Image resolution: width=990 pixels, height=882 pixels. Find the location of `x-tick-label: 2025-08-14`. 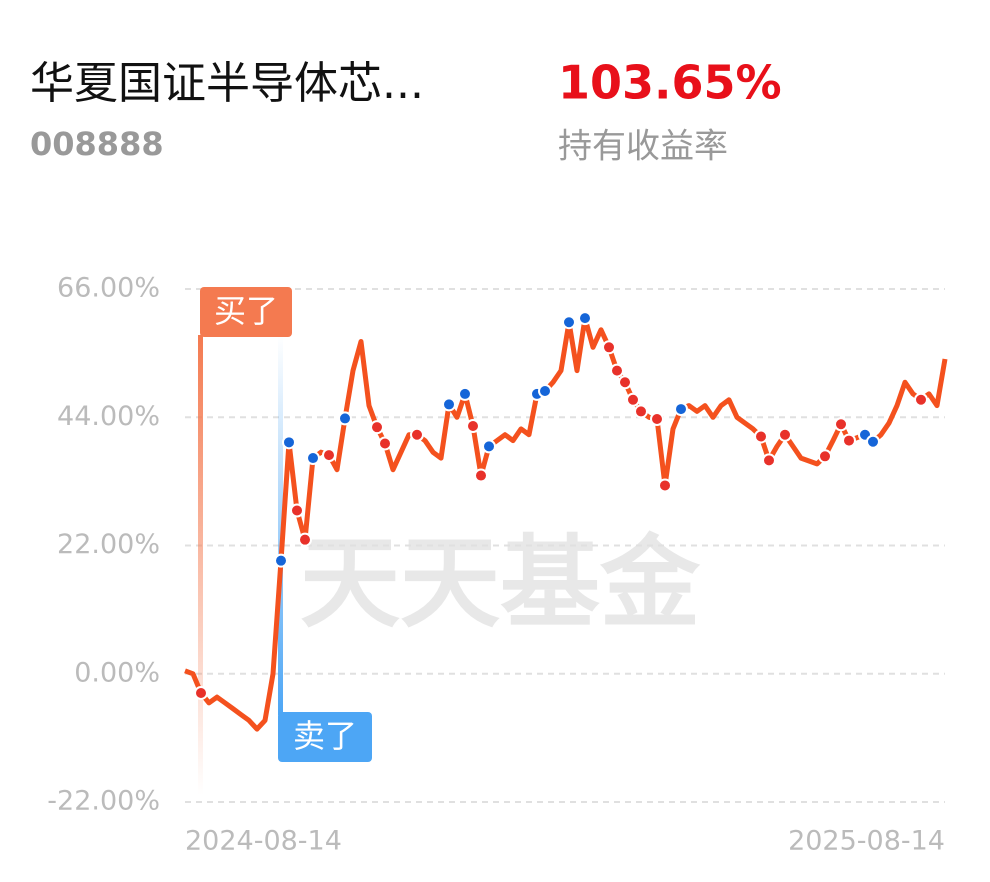

x-tick-label: 2025-08-14 is located at coordinates (866, 841).